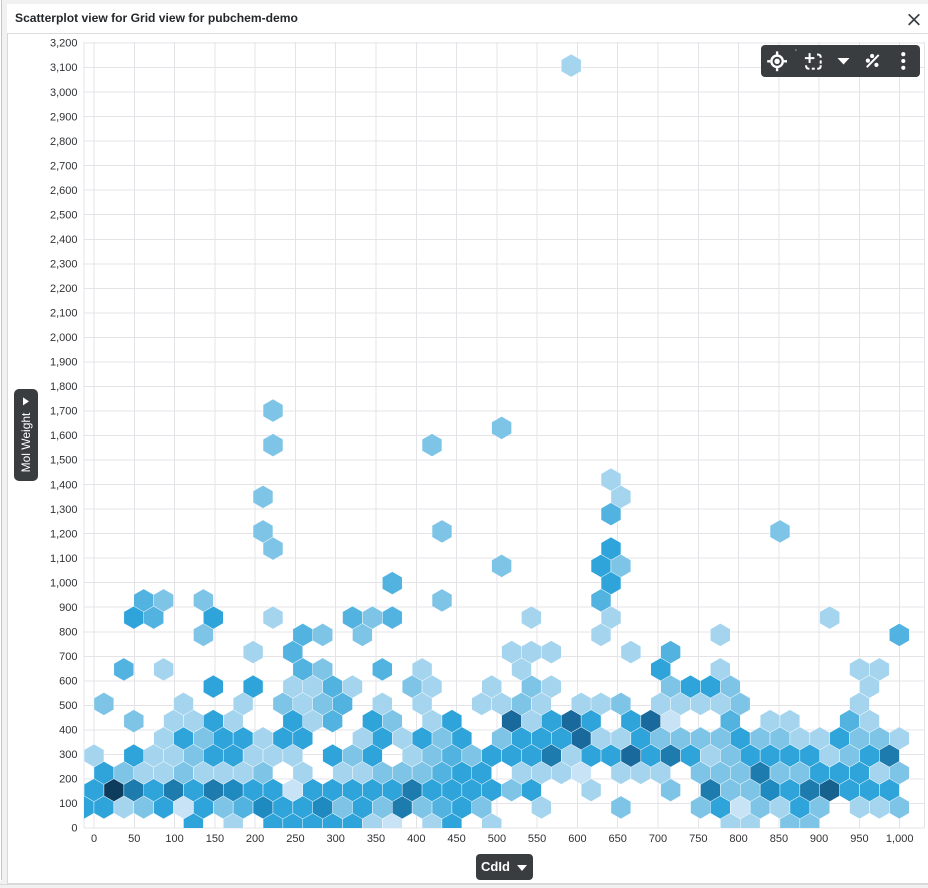 This screenshot has height=888, width=928. I want to click on svg-text: 950, so click(859, 839).